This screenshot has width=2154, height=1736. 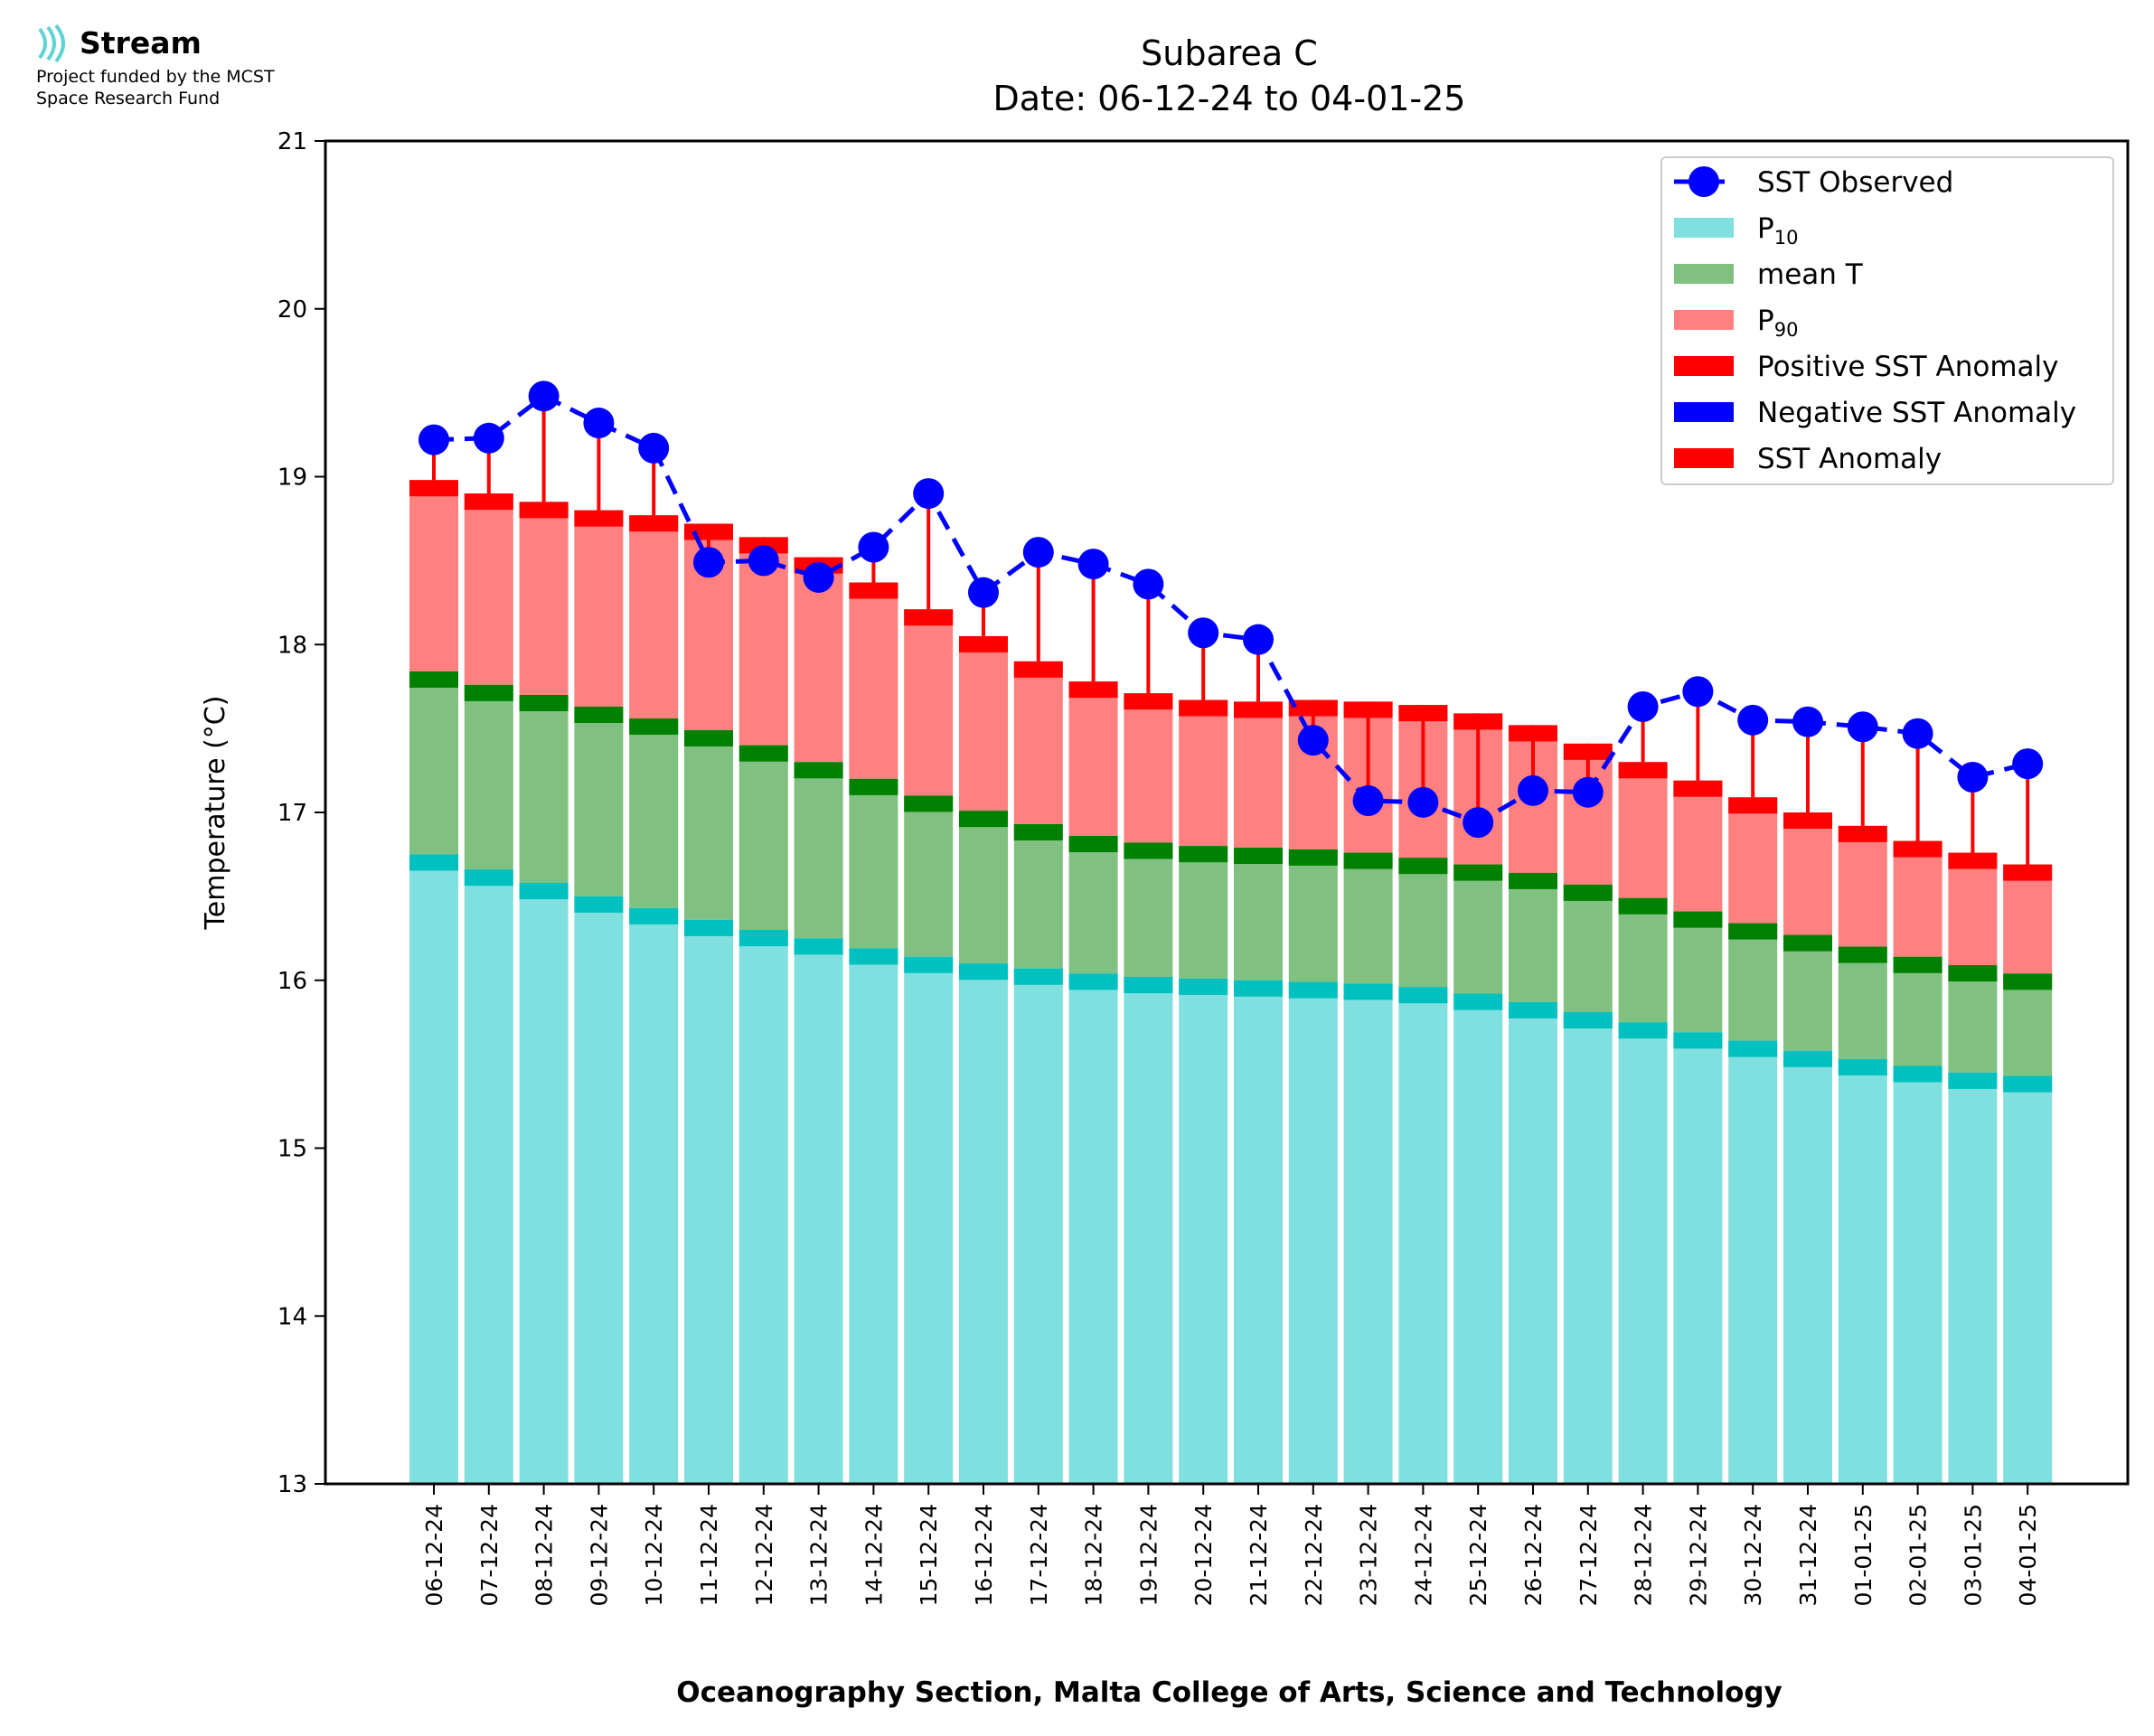 What do you see at coordinates (292, 141) in the screenshot?
I see `y-tick-label: 21` at bounding box center [292, 141].